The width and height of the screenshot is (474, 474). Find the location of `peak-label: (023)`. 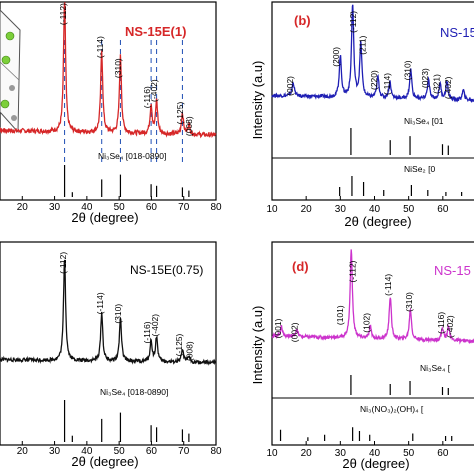

peak-label: (023) is located at coordinates (425, 78).